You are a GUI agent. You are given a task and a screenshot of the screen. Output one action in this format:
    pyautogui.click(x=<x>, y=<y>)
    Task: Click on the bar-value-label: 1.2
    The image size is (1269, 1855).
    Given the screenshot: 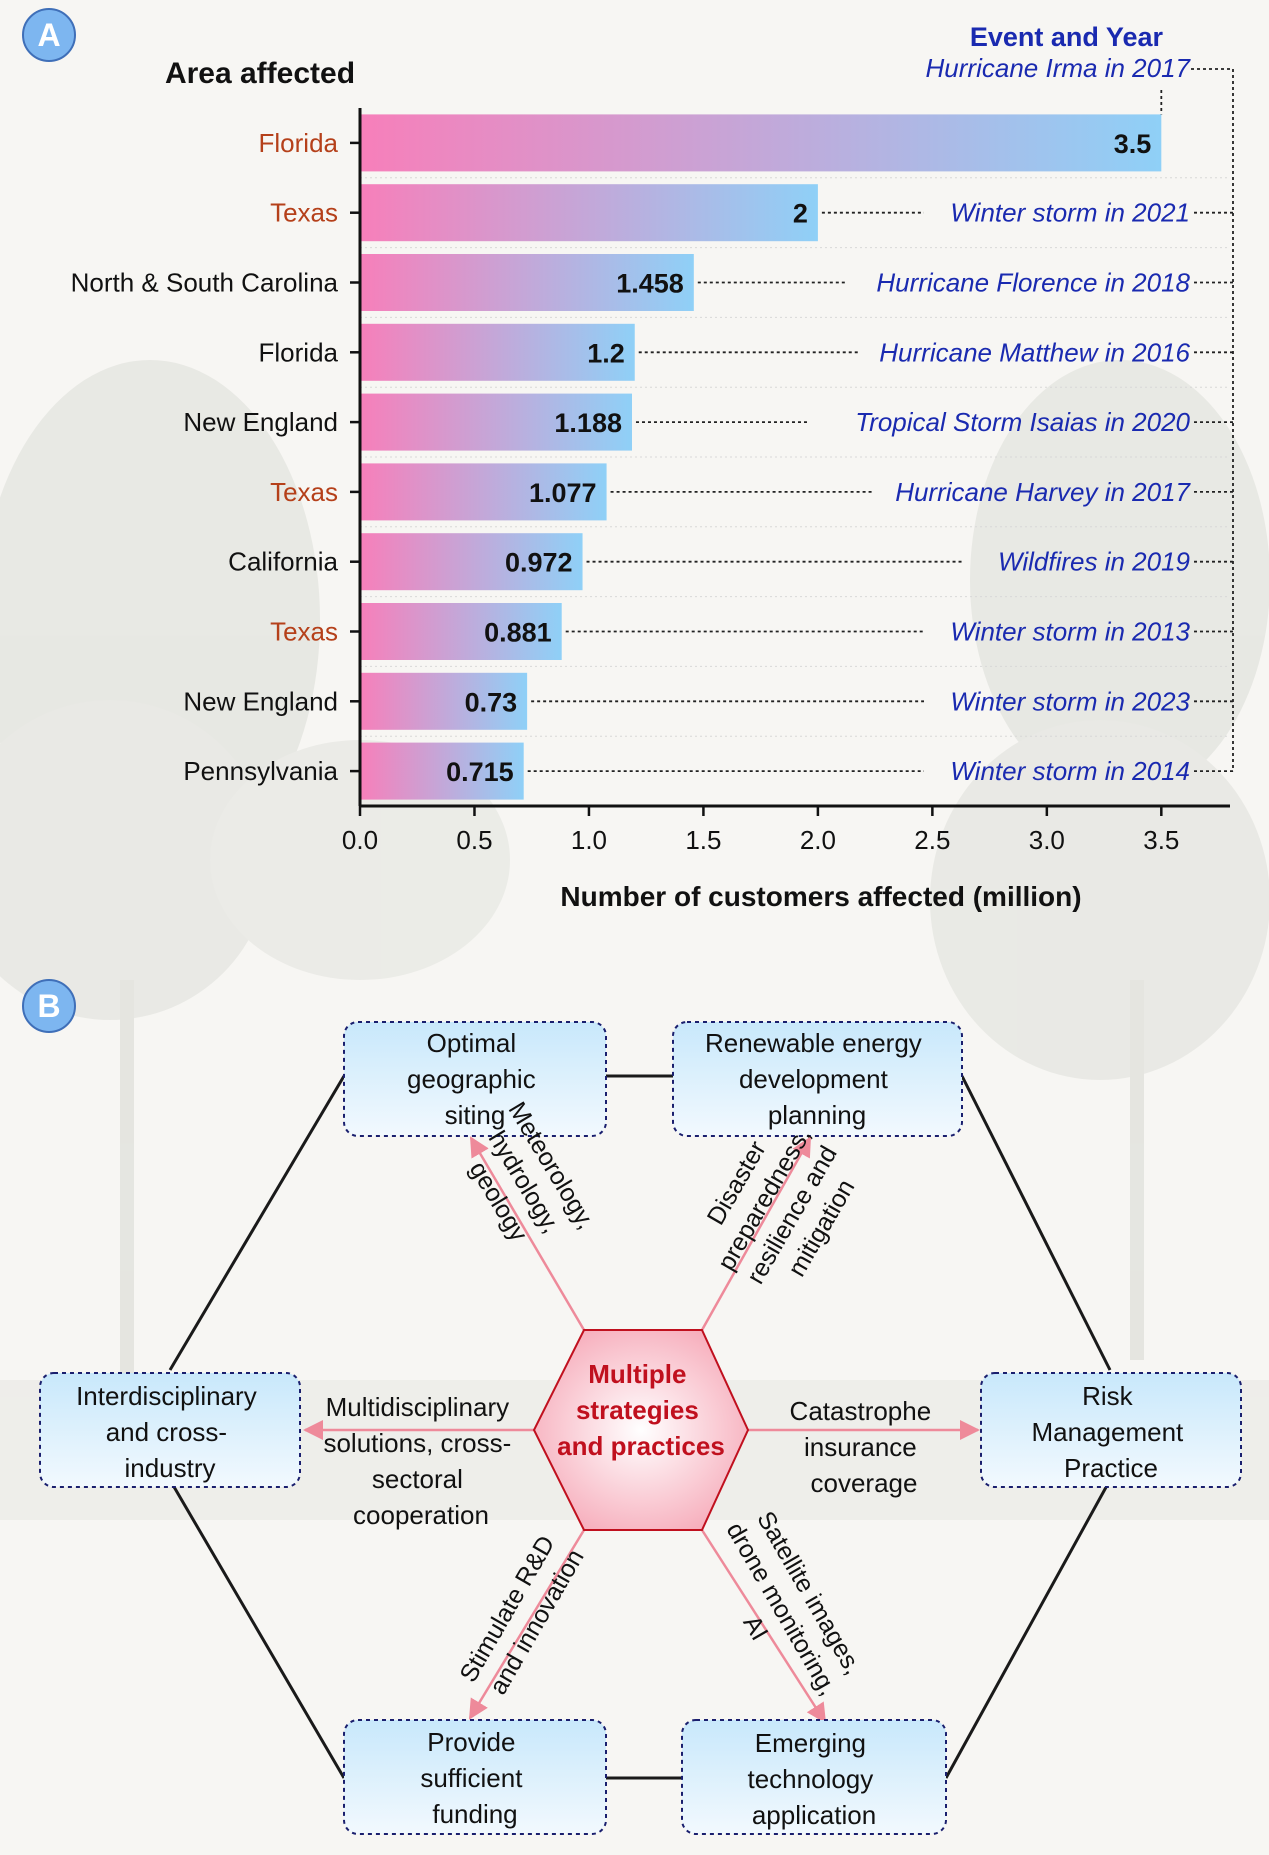 What is the action you would take?
    pyautogui.click(x=606, y=353)
    